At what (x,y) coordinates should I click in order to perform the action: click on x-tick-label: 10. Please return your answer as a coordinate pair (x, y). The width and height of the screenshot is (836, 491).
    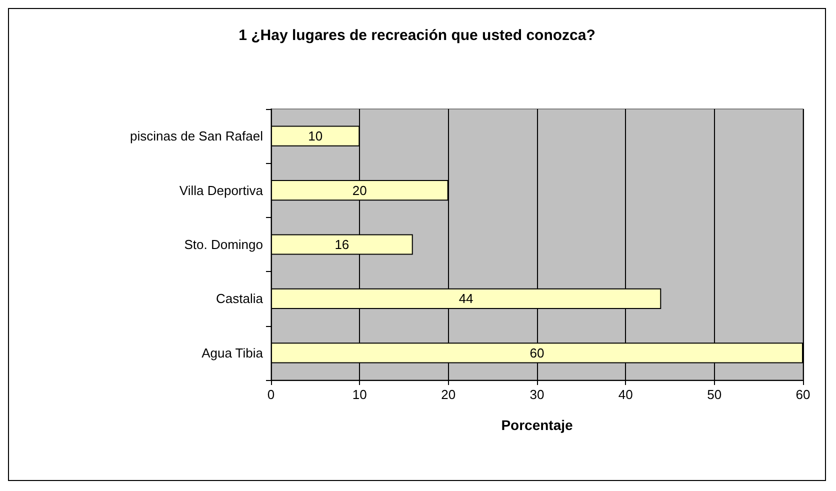
    Looking at the image, I should click on (359, 394).